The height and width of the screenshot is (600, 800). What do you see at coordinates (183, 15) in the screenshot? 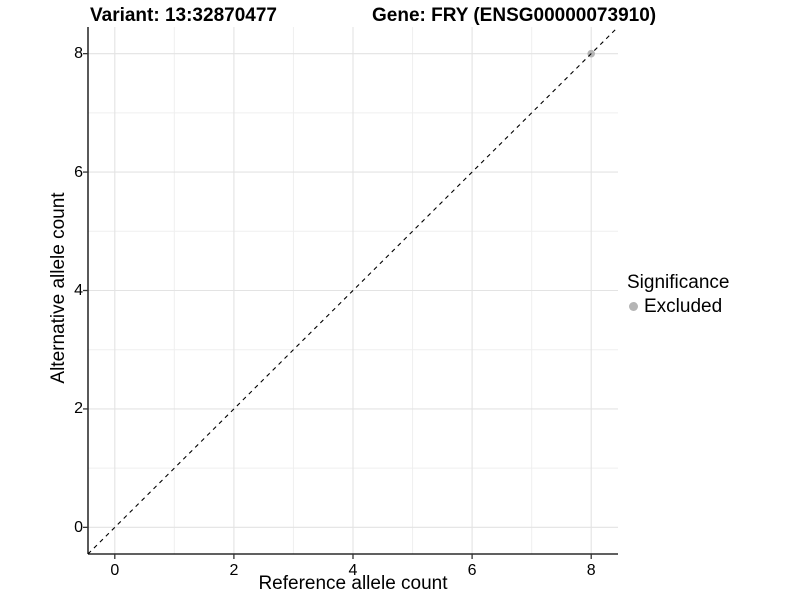
I see `plot-title-variant: Variant: 13:32870477` at bounding box center [183, 15].